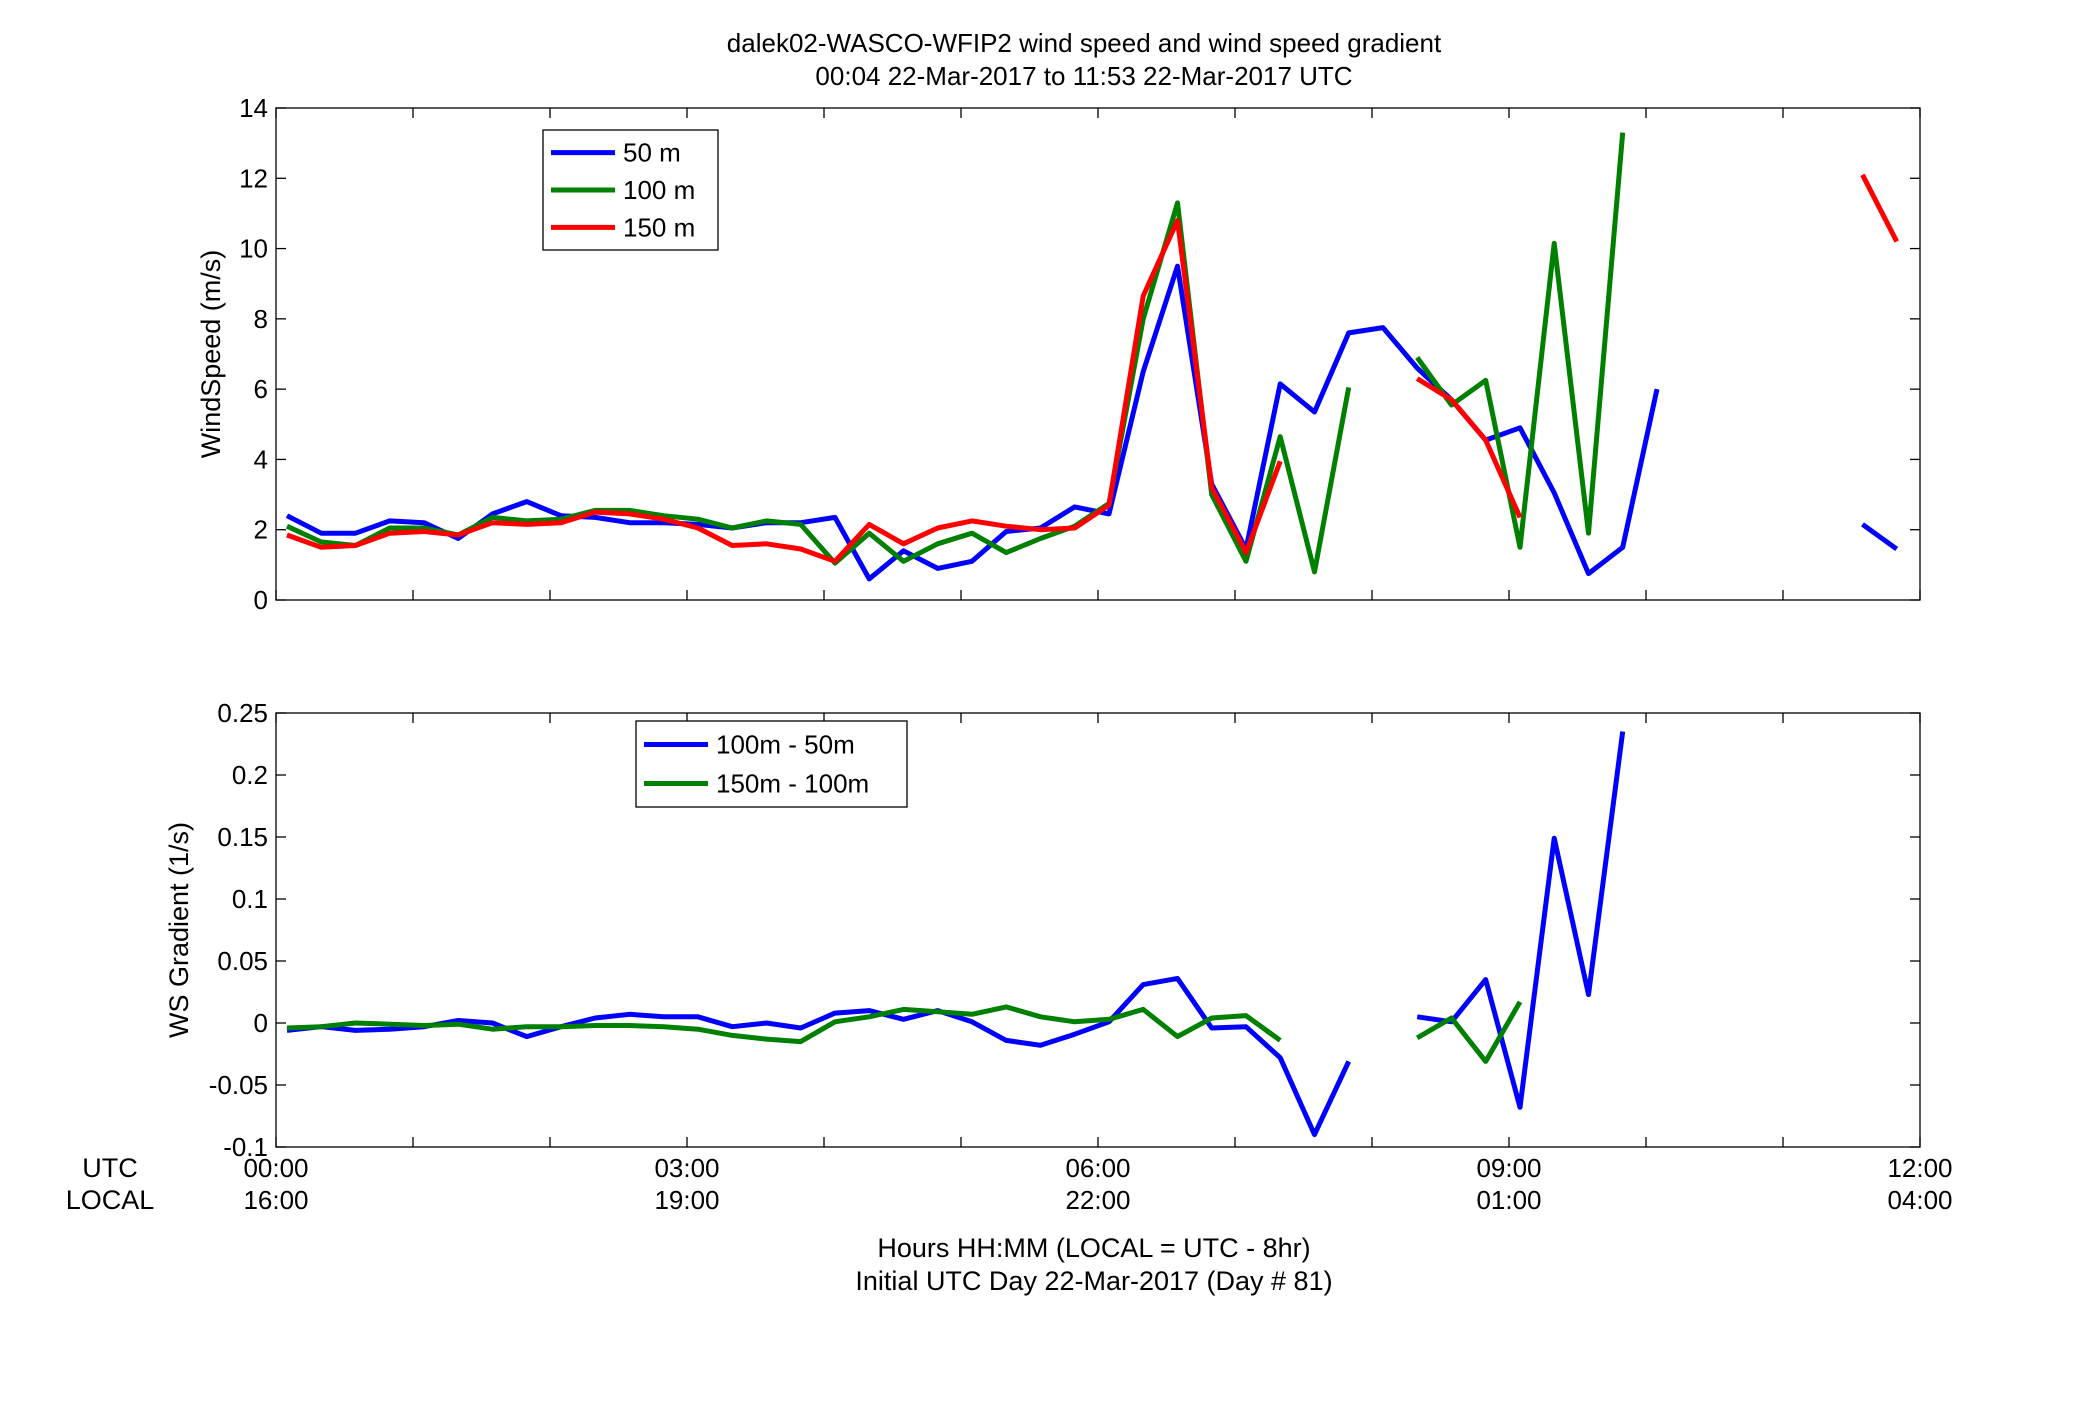 The height and width of the screenshot is (1425, 2098). I want to click on local-row-label: LOCAL, so click(110, 1200).